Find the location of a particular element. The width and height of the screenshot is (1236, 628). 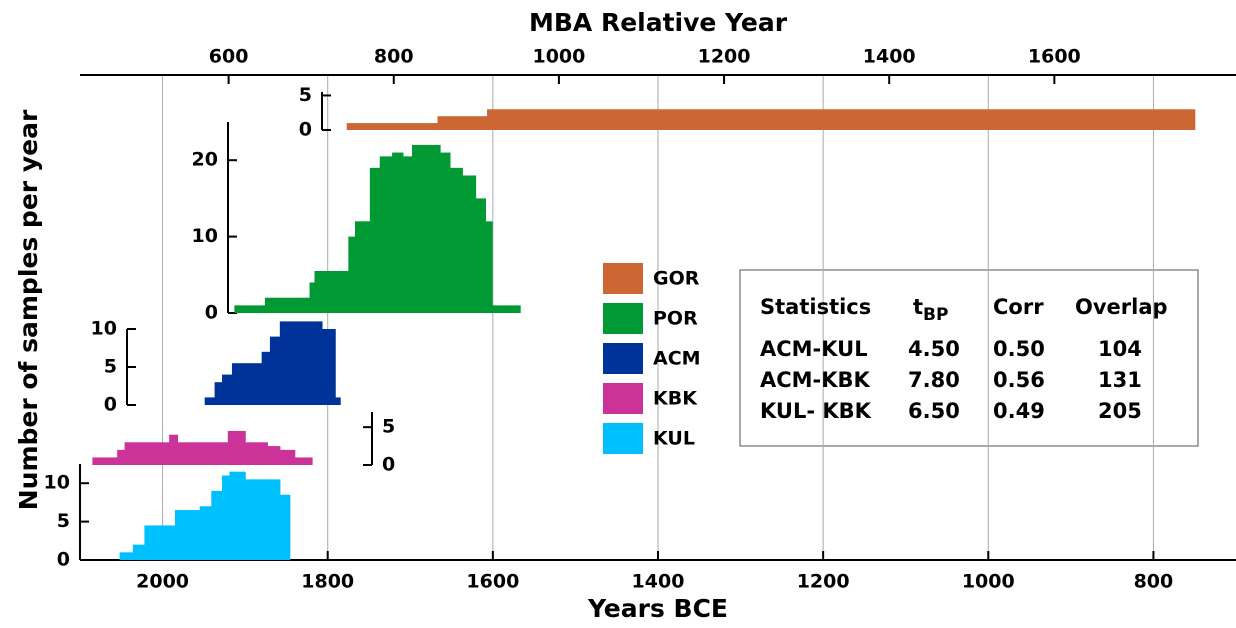

legend-label: ACM is located at coordinates (677, 359).